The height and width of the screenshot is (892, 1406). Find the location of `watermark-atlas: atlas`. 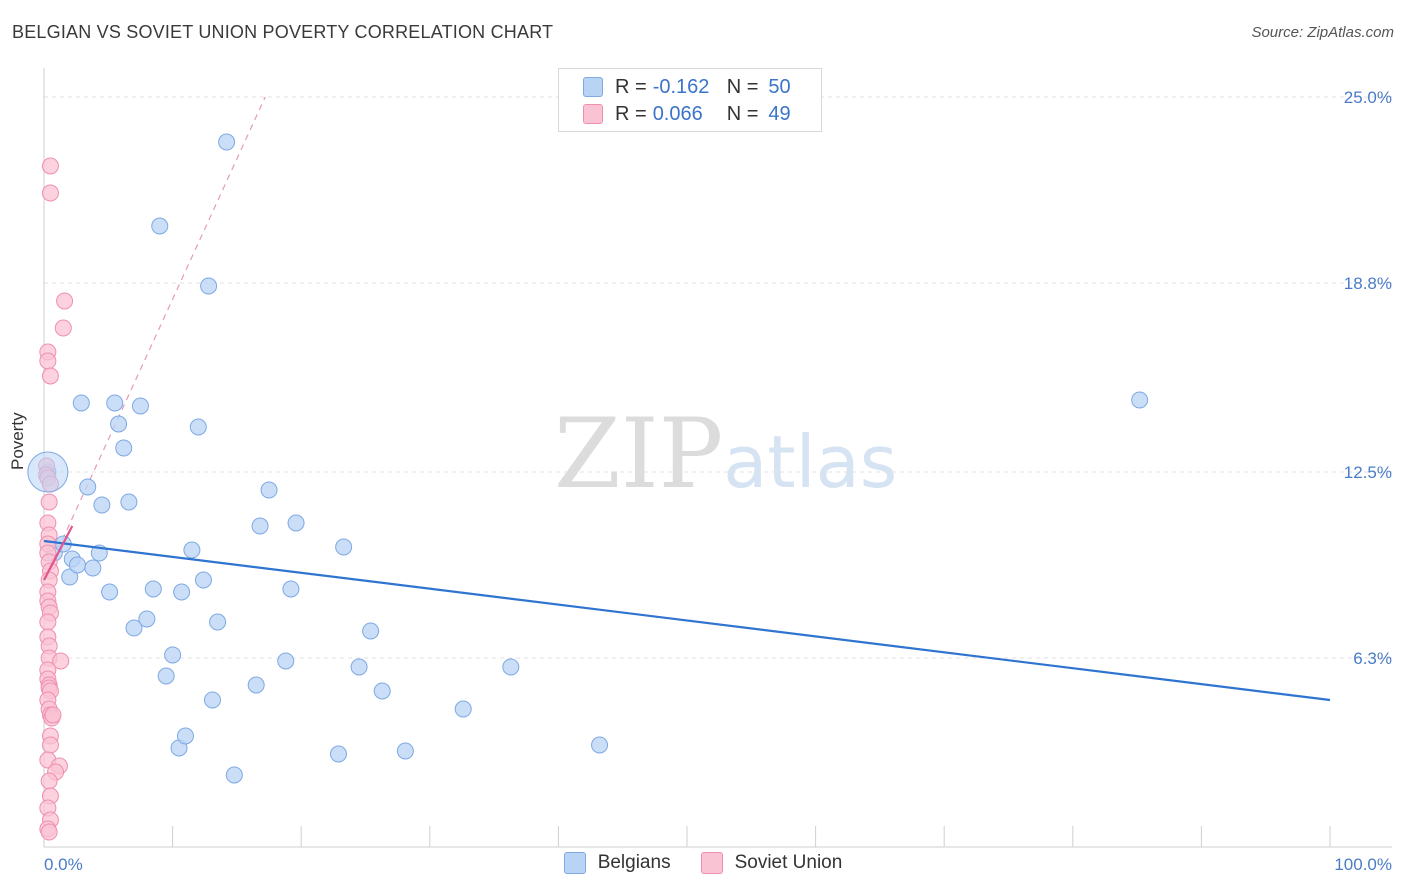

watermark-atlas: atlas is located at coordinates (810, 462).